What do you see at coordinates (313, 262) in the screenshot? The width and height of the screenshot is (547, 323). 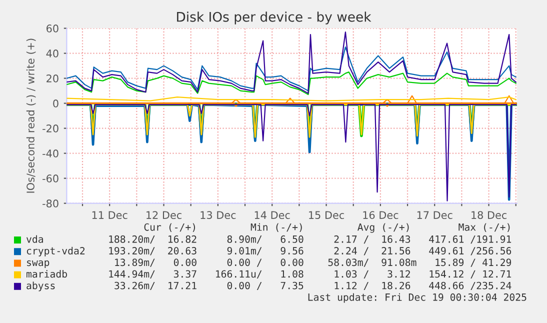 I see `text: 13.89m/ 0.00 0.00 / 0.00 58.03m/ 91.08m 15.89 / 41.29` at bounding box center [313, 262].